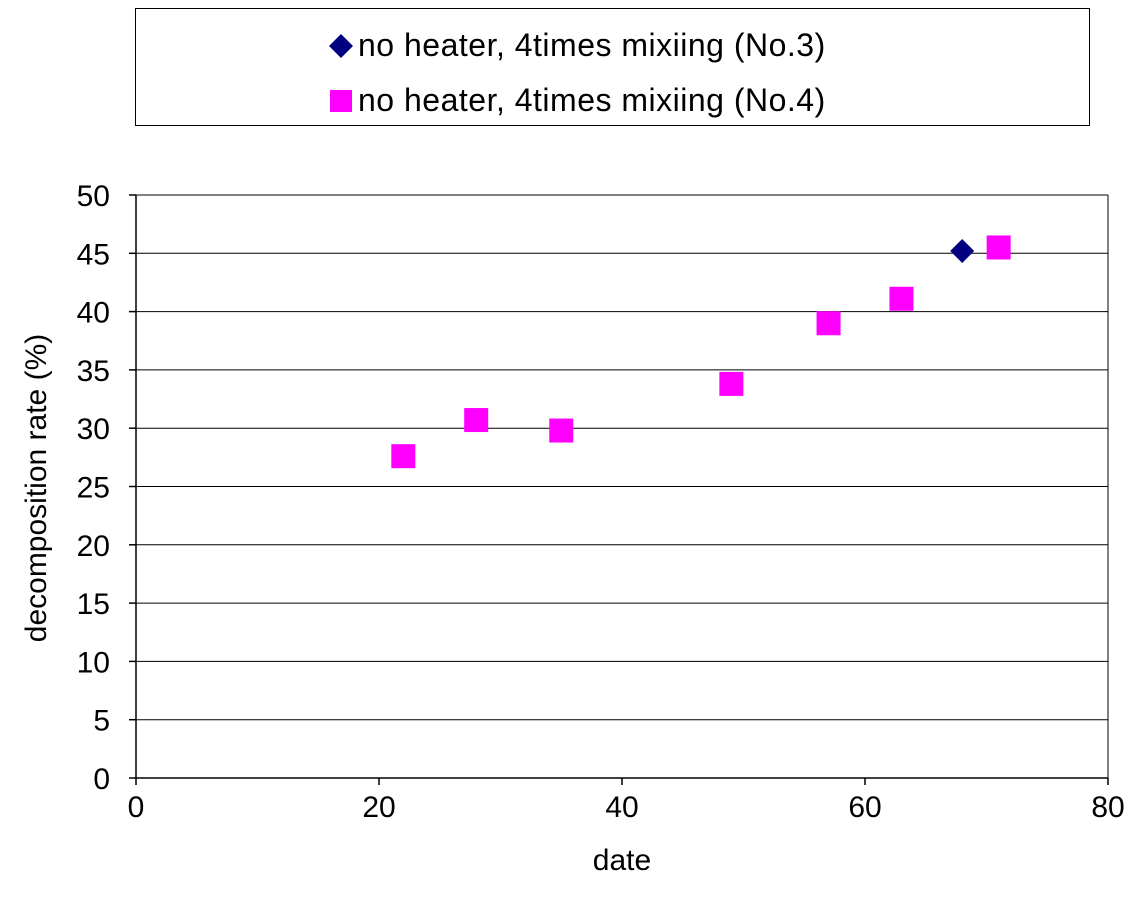 This screenshot has height=906, width=1132. What do you see at coordinates (701, 352) in the screenshot?
I see `data-points` at bounding box center [701, 352].